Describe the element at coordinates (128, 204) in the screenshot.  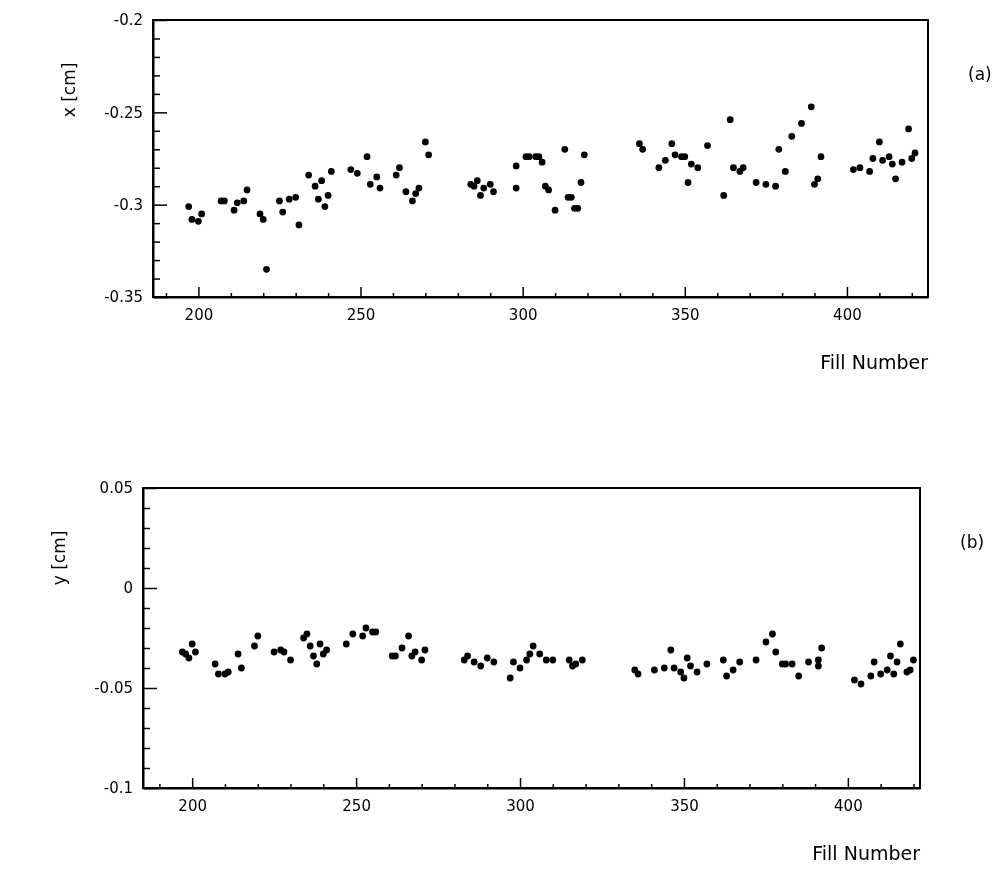
I see `y-tick-label: -0.3` at that location.